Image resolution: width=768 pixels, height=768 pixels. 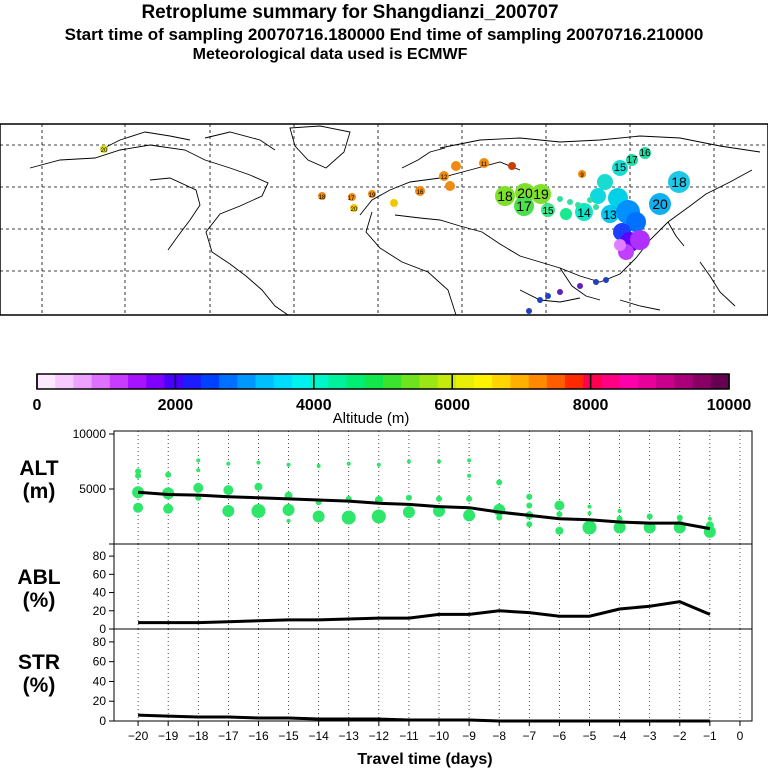 I want to click on x-tick-label: −19, so click(x=168, y=736).